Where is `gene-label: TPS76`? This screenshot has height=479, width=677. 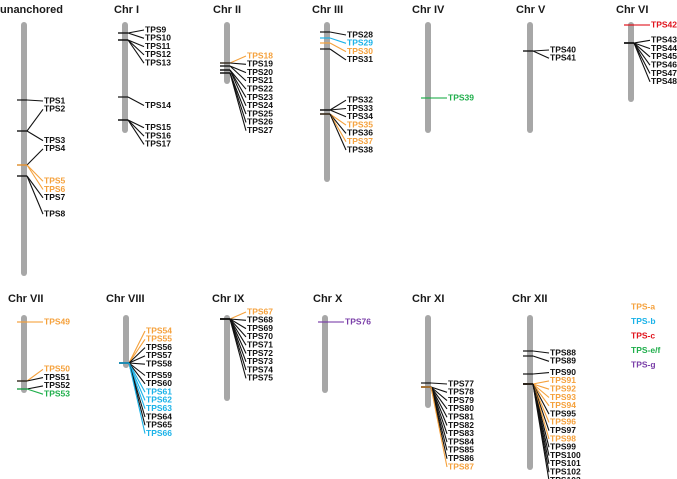
gene-label: TPS76 is located at coordinates (358, 321).